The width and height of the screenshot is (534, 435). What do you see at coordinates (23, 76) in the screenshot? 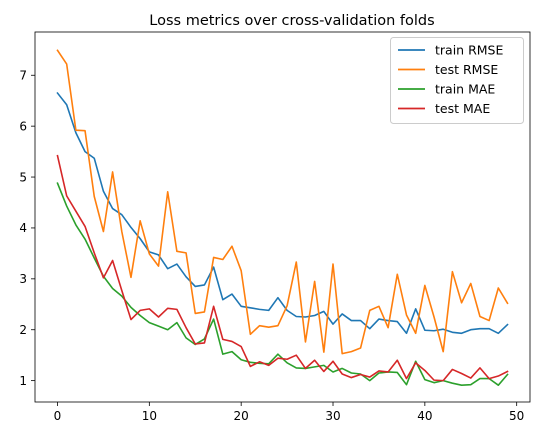
I see `y-tick-label: 7` at bounding box center [23, 76].